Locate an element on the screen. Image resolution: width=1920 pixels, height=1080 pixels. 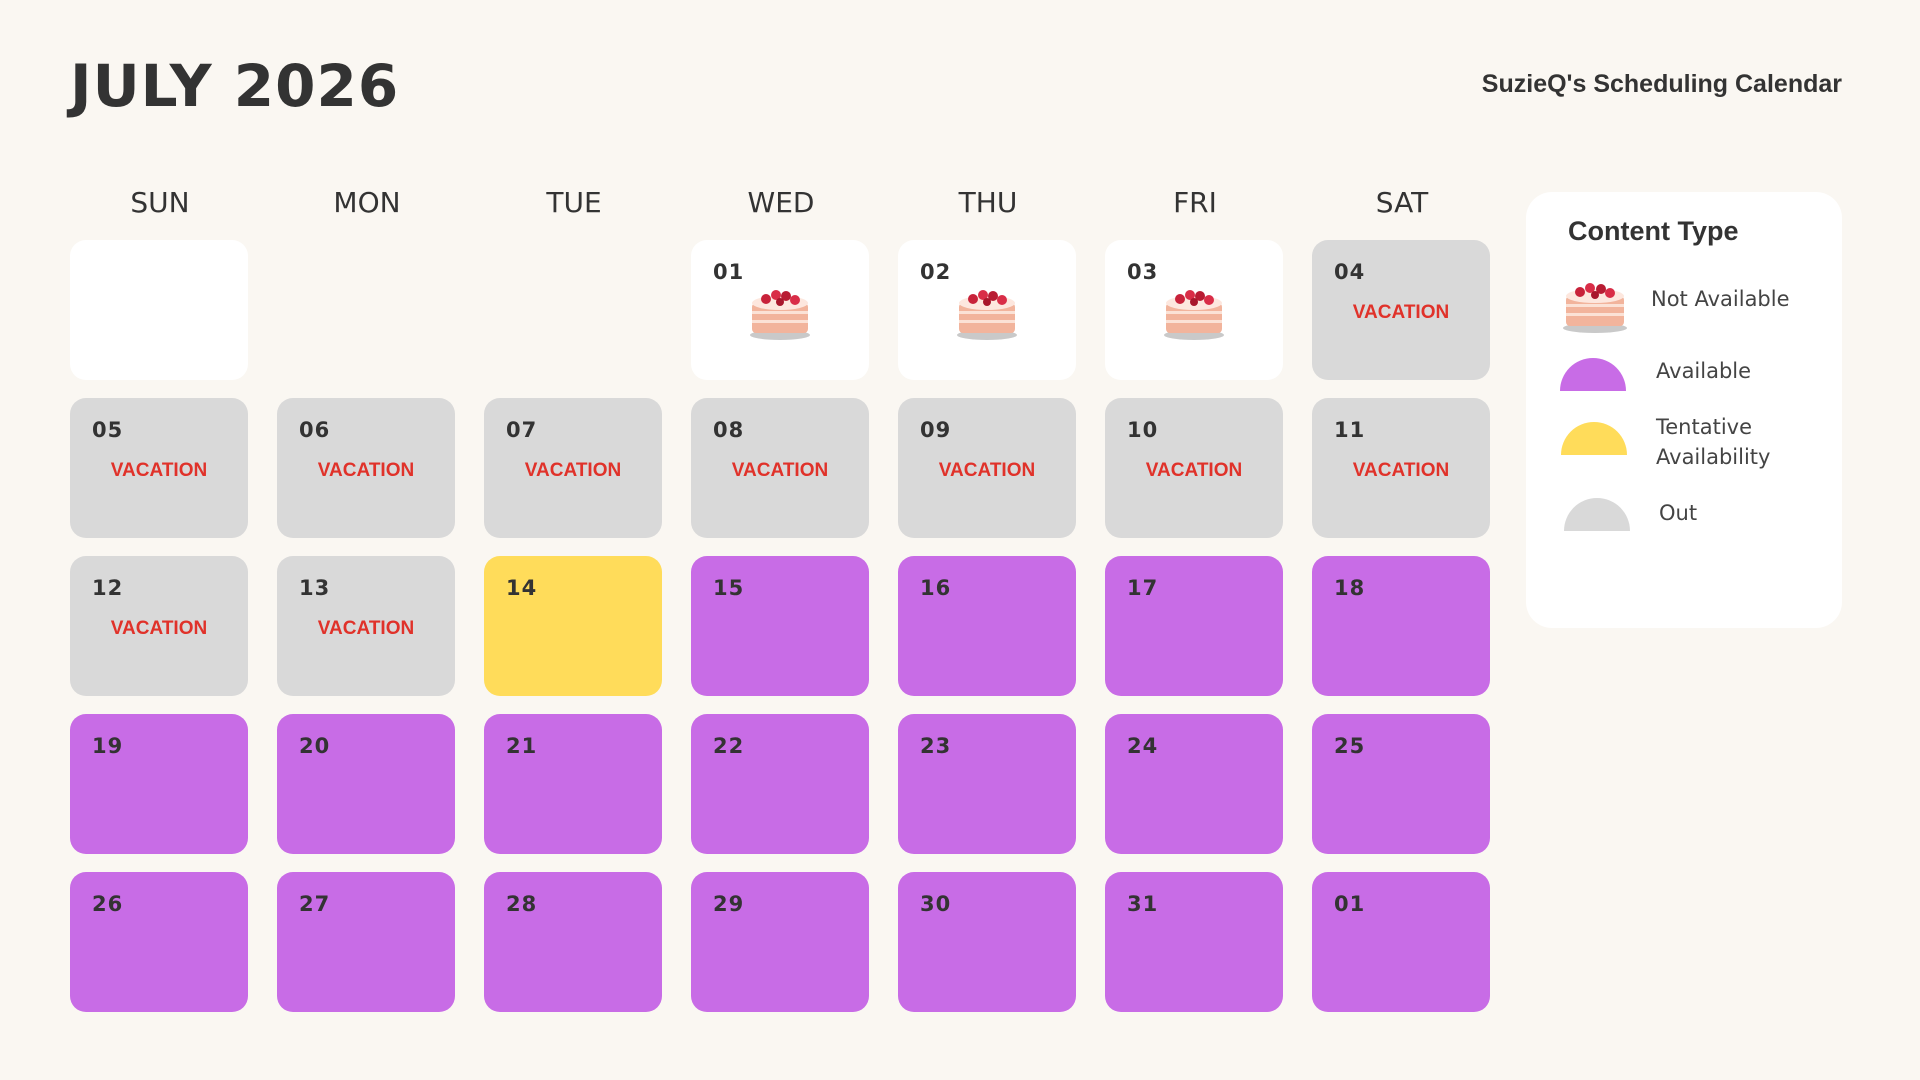
day-cell-01: 01 is located at coordinates (780, 310).